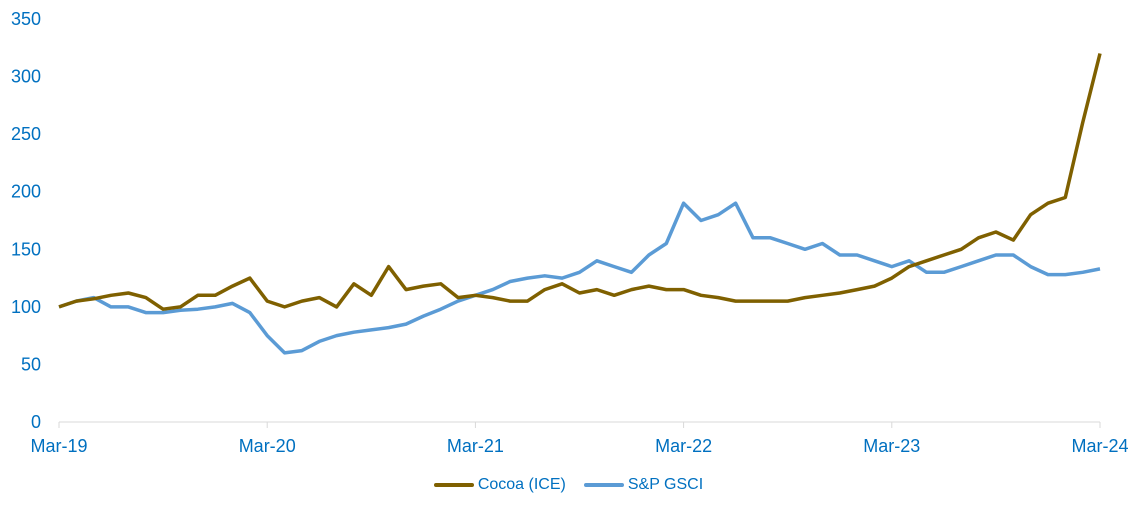  I want to click on y-tick-label: 50, so click(31, 364).